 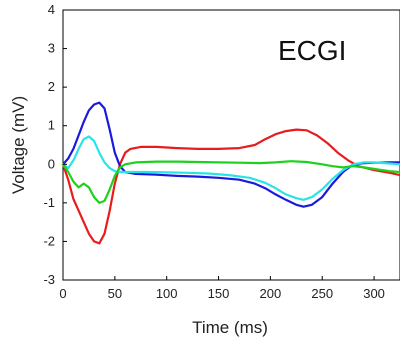 What do you see at coordinates (374, 293) in the screenshot?
I see `x-tick-label: 300` at bounding box center [374, 293].